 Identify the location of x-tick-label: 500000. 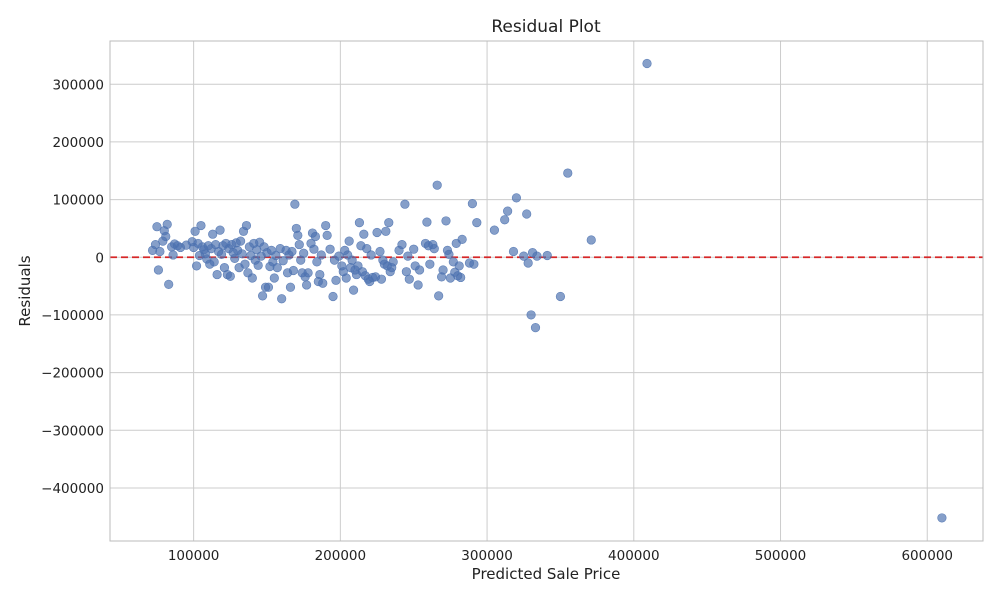
(781, 556).